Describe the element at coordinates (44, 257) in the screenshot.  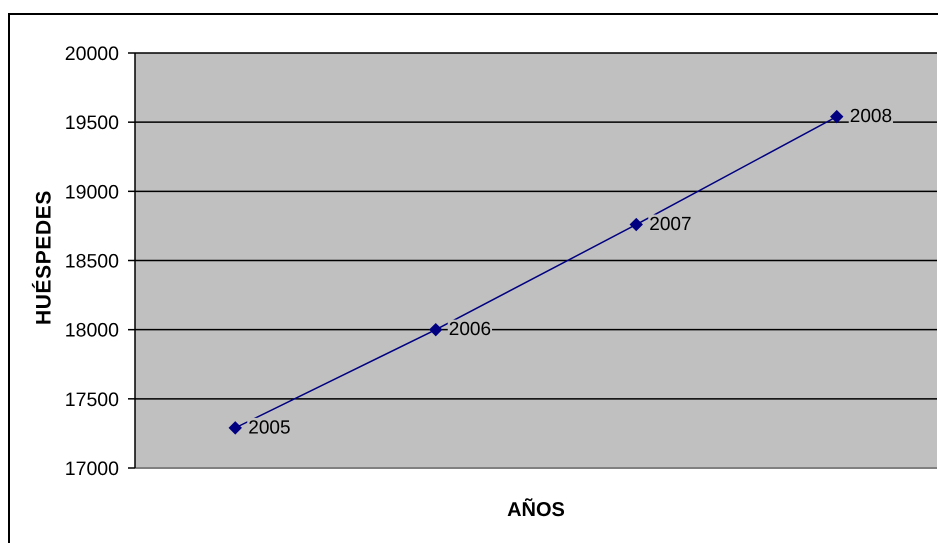
I see `y-axis-title: HUÉSPEDES` at that location.